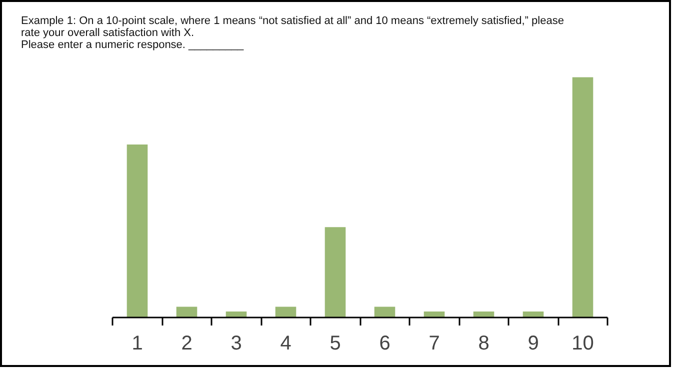 This screenshot has height=371, width=675. Describe the element at coordinates (293, 27) in the screenshot. I see `chart-title: Example 1: On a 10-point scale, where 1 means “not satisfied at all” and 10 means “extremely satisfied,” please rate your overall satisfaction with X.` at that location.